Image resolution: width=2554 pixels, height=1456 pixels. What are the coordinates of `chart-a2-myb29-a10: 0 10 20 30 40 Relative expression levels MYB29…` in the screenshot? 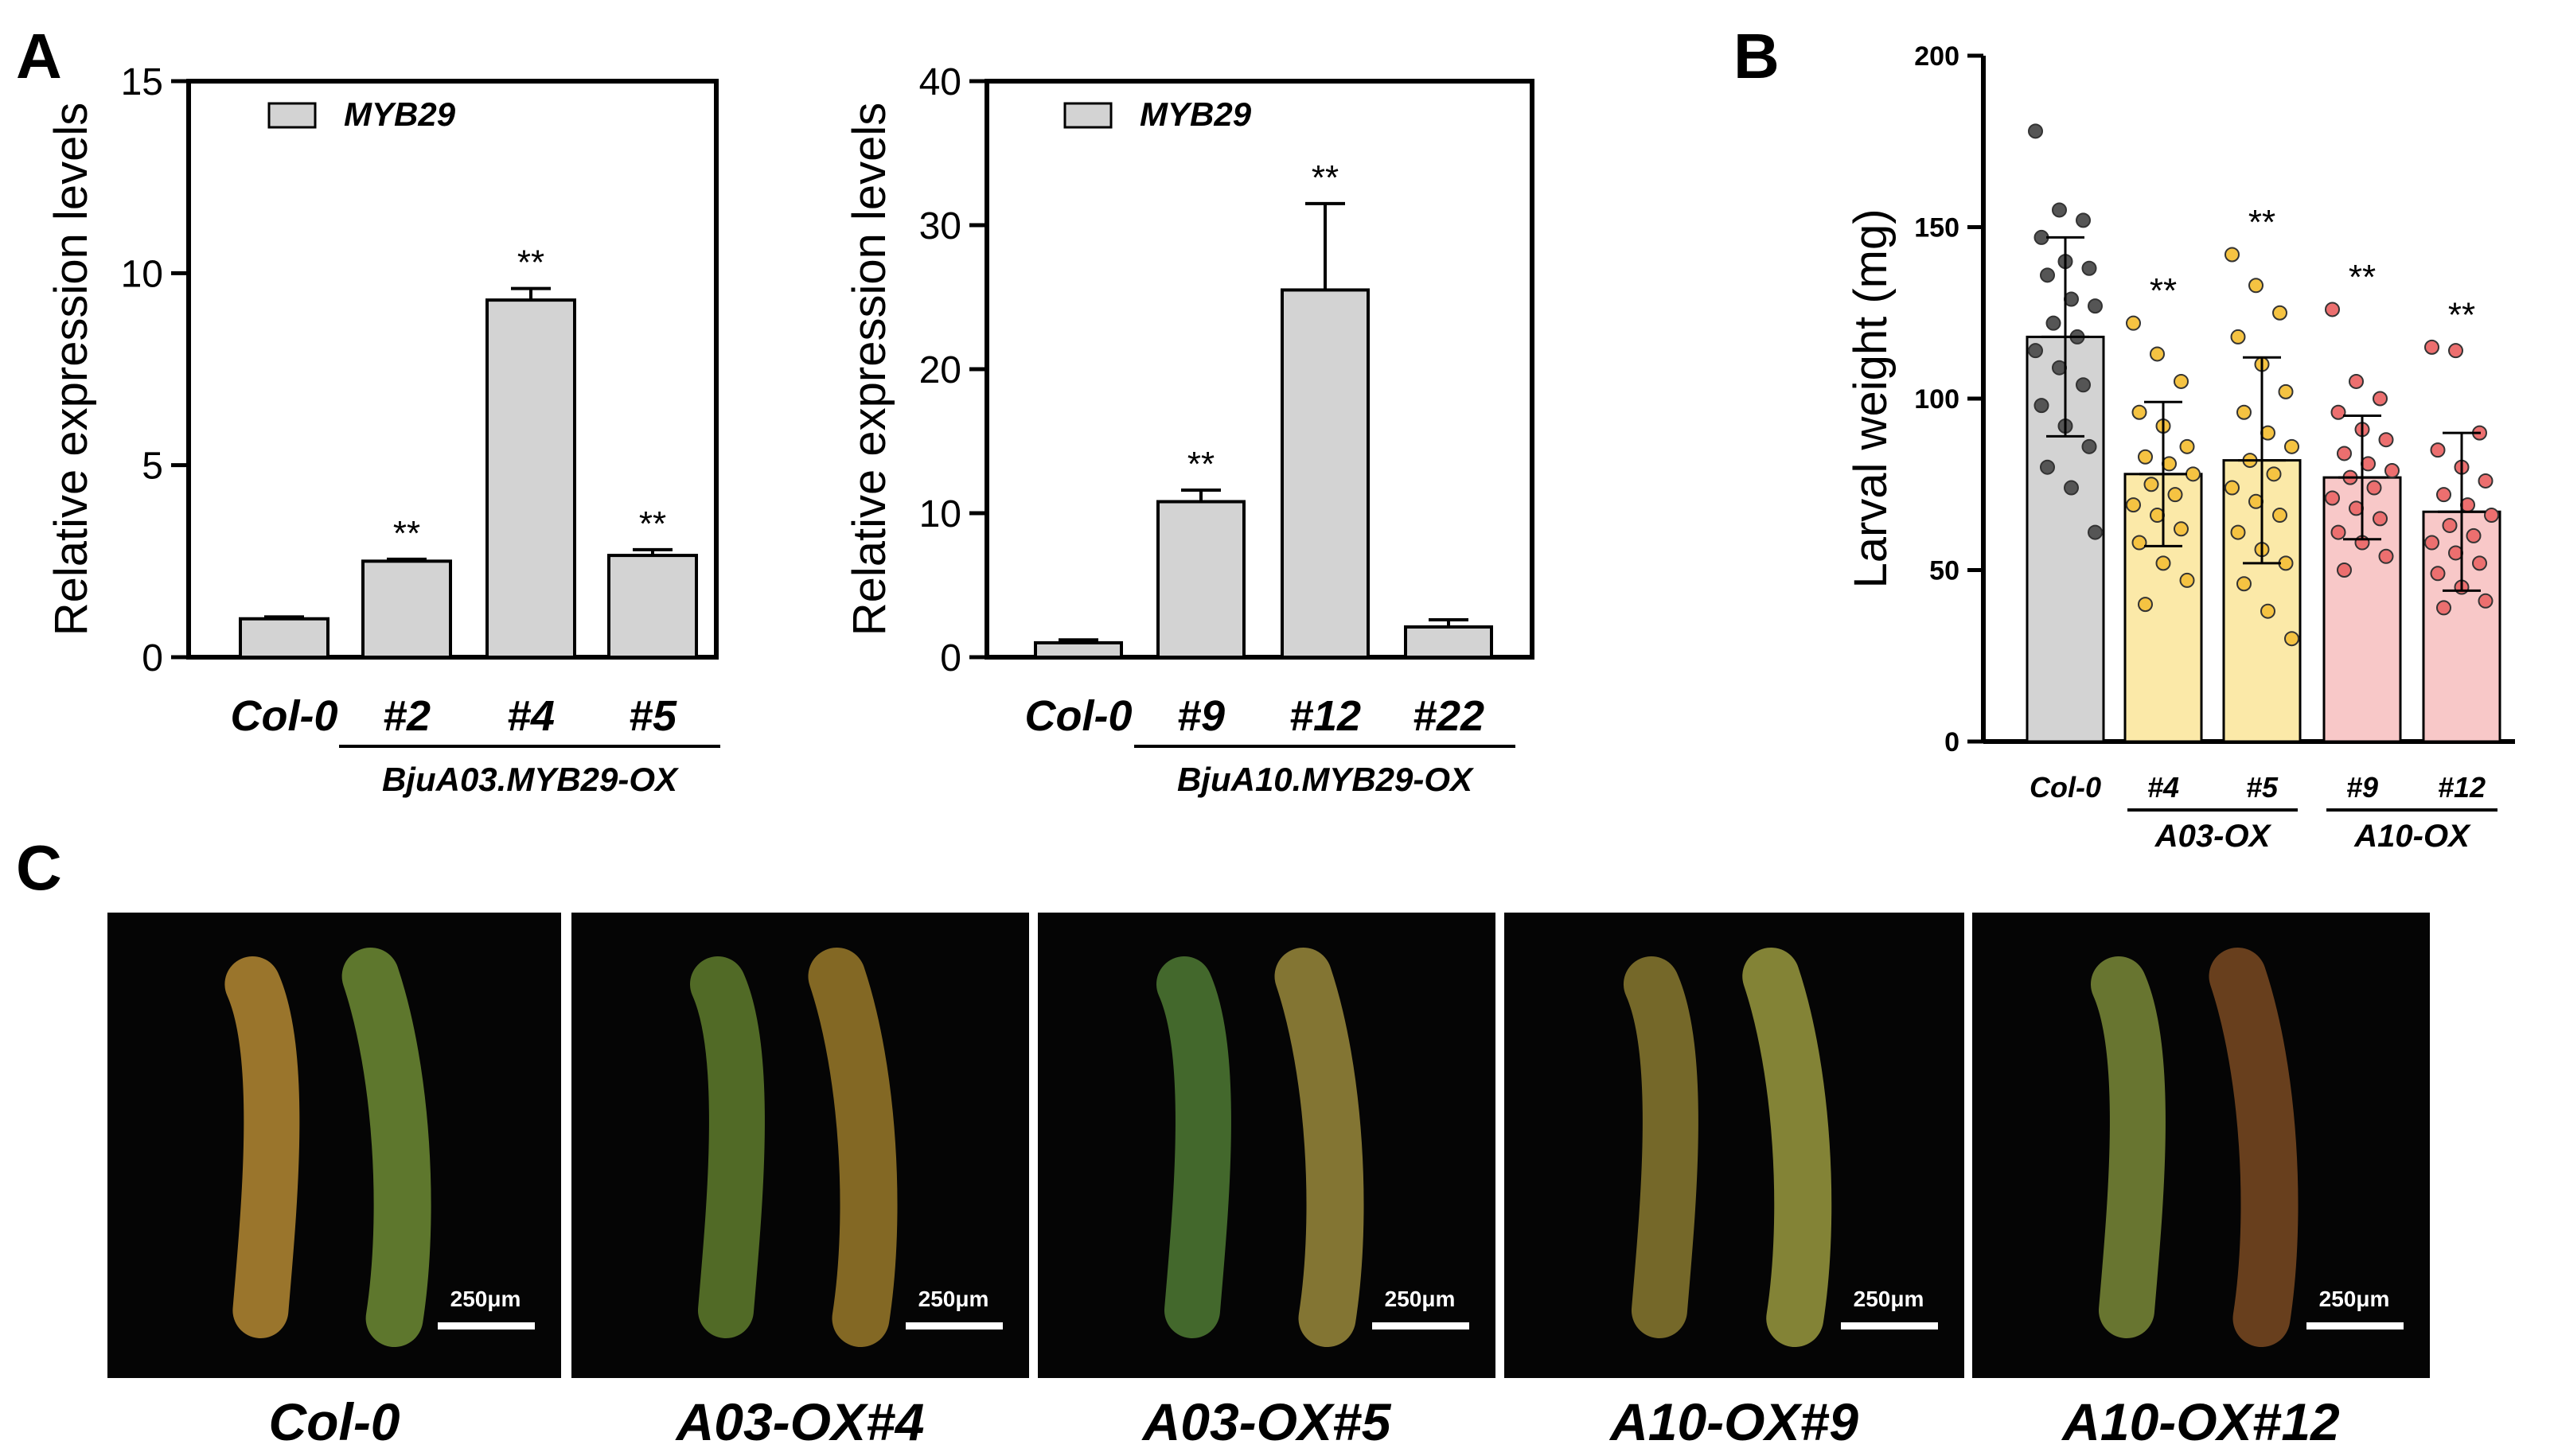 It's located at (1189, 429).